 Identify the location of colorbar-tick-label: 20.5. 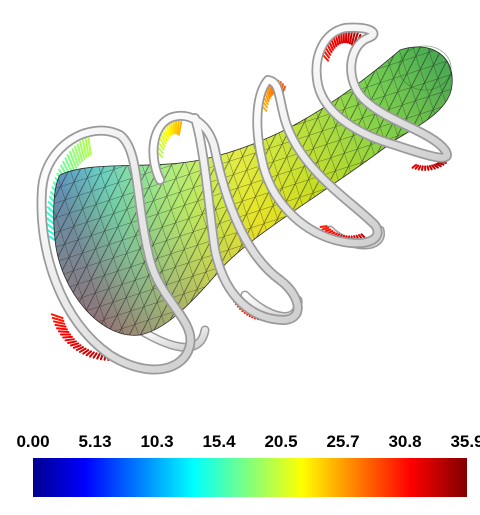
(280, 441).